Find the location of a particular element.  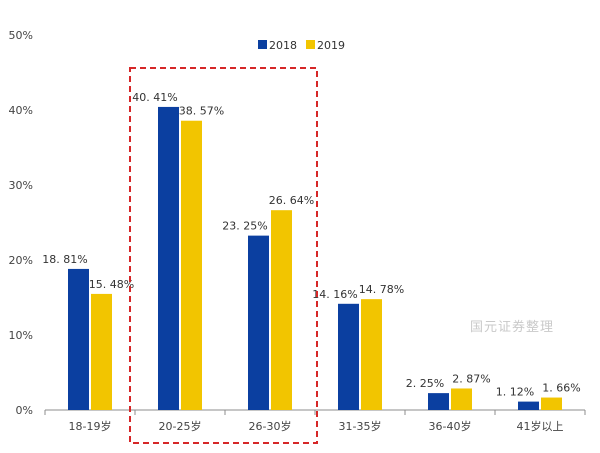

watermark-group: 国元证券整理 is located at coordinates (512, 327).